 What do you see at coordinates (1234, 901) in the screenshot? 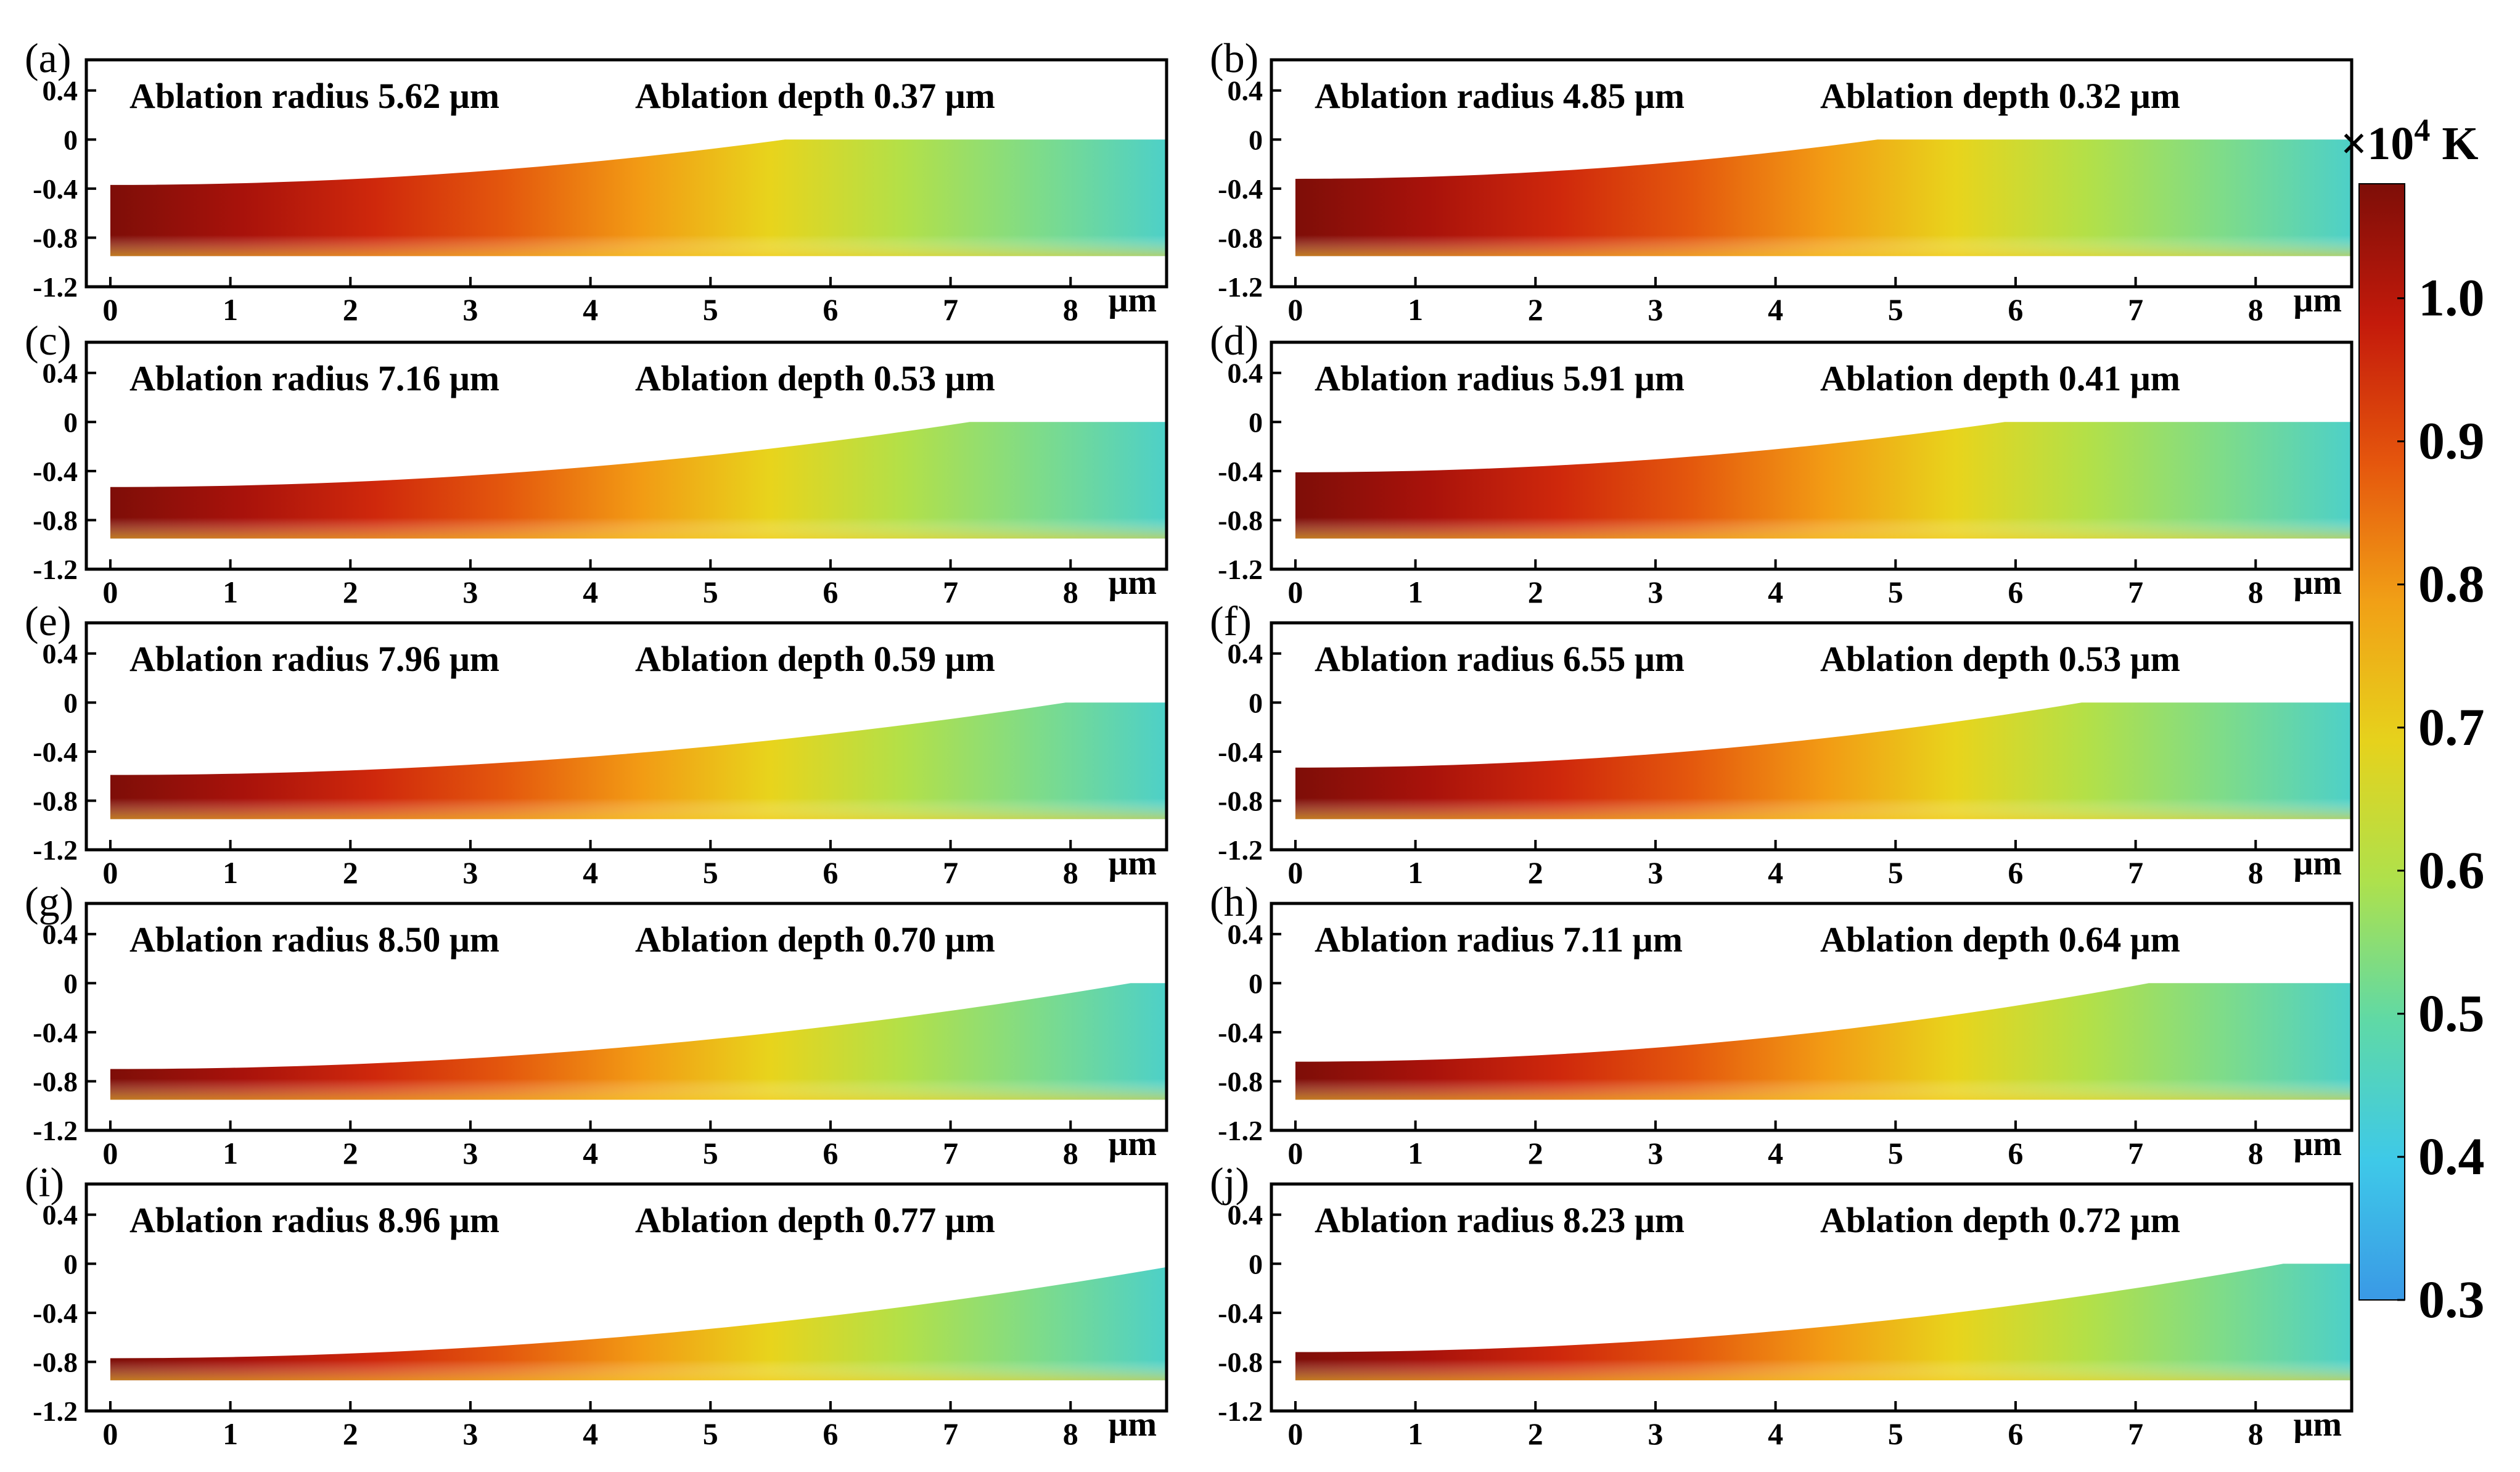
I see `panel-label: (h)` at bounding box center [1234, 901].